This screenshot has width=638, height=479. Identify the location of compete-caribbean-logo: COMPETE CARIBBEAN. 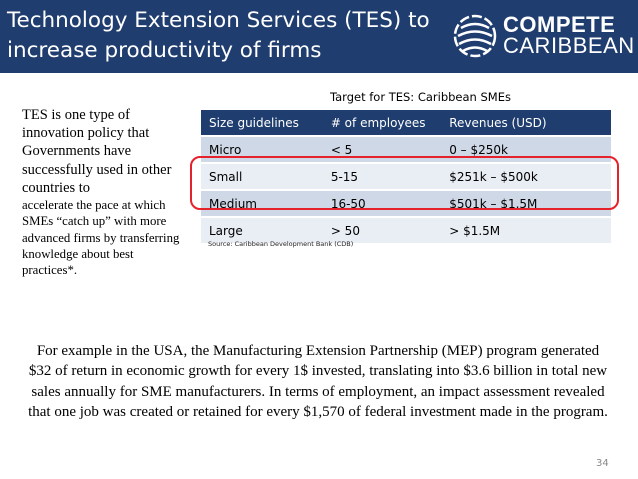
(544, 36).